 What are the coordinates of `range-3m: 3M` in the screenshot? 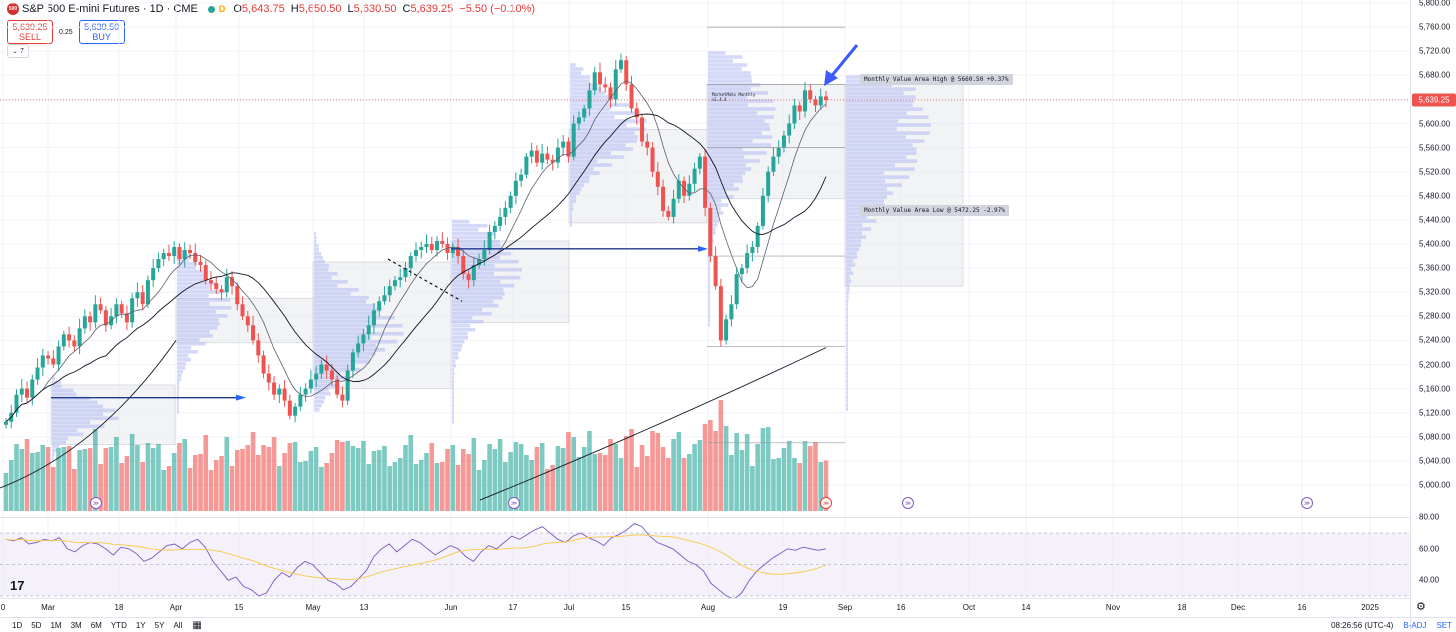 It's located at (76, 625).